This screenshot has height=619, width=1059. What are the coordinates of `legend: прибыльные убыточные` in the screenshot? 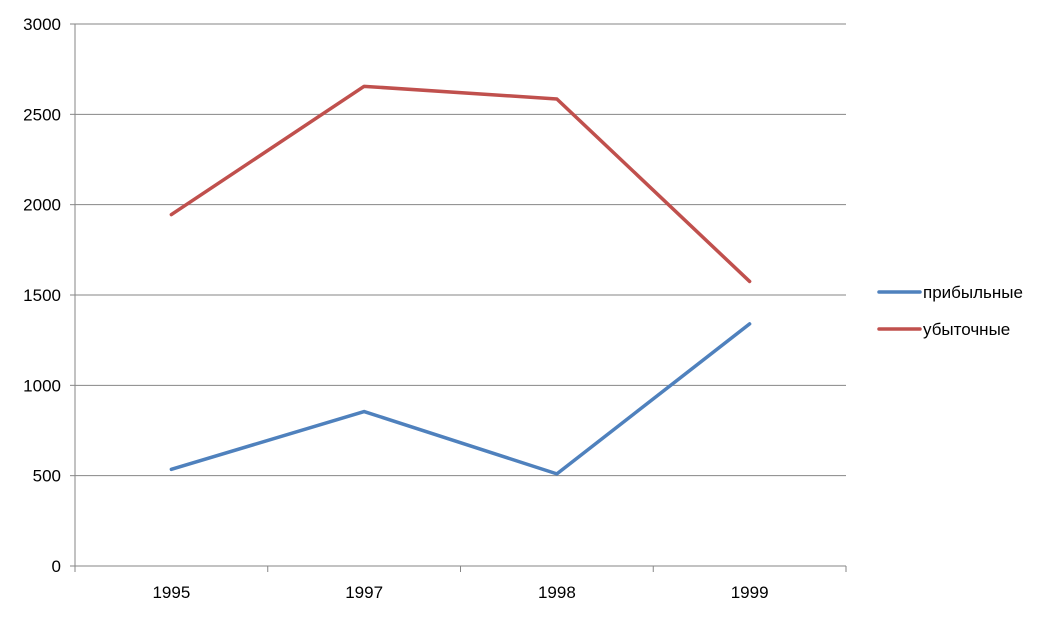 It's located at (950, 311).